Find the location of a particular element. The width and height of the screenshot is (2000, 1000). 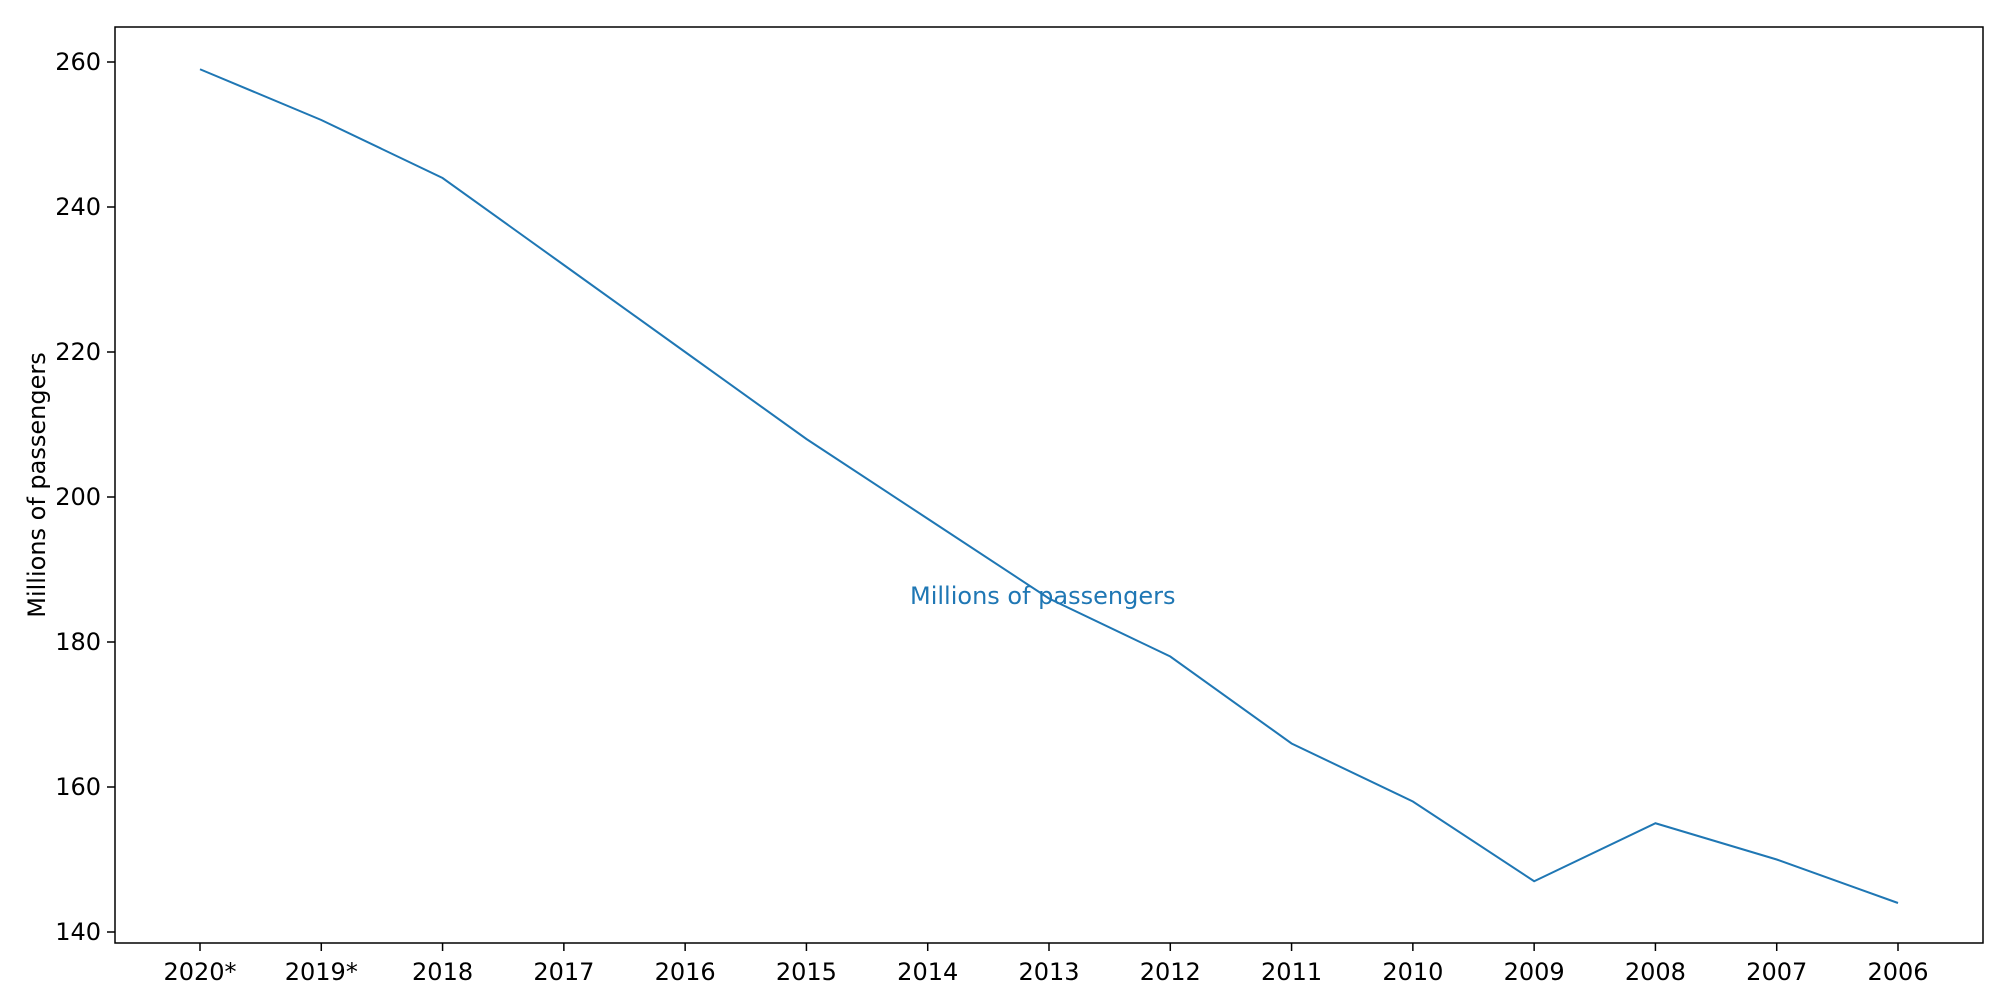

x-tick-label: 2011 is located at coordinates (1291, 972).